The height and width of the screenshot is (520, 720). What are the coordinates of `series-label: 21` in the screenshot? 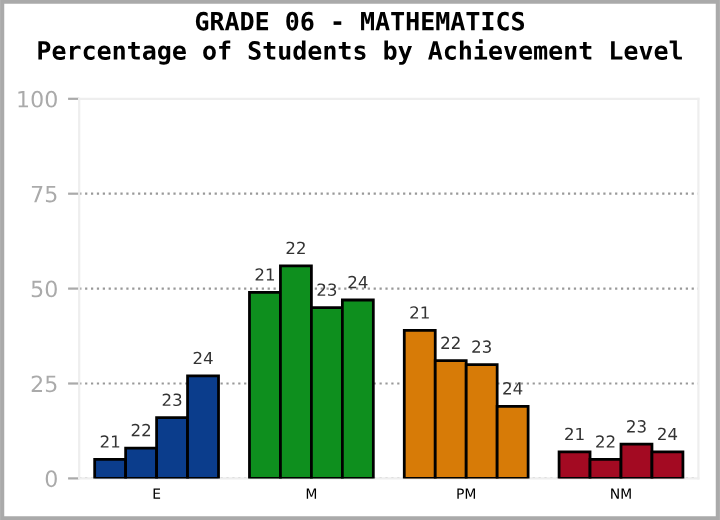 It's located at (265, 274).